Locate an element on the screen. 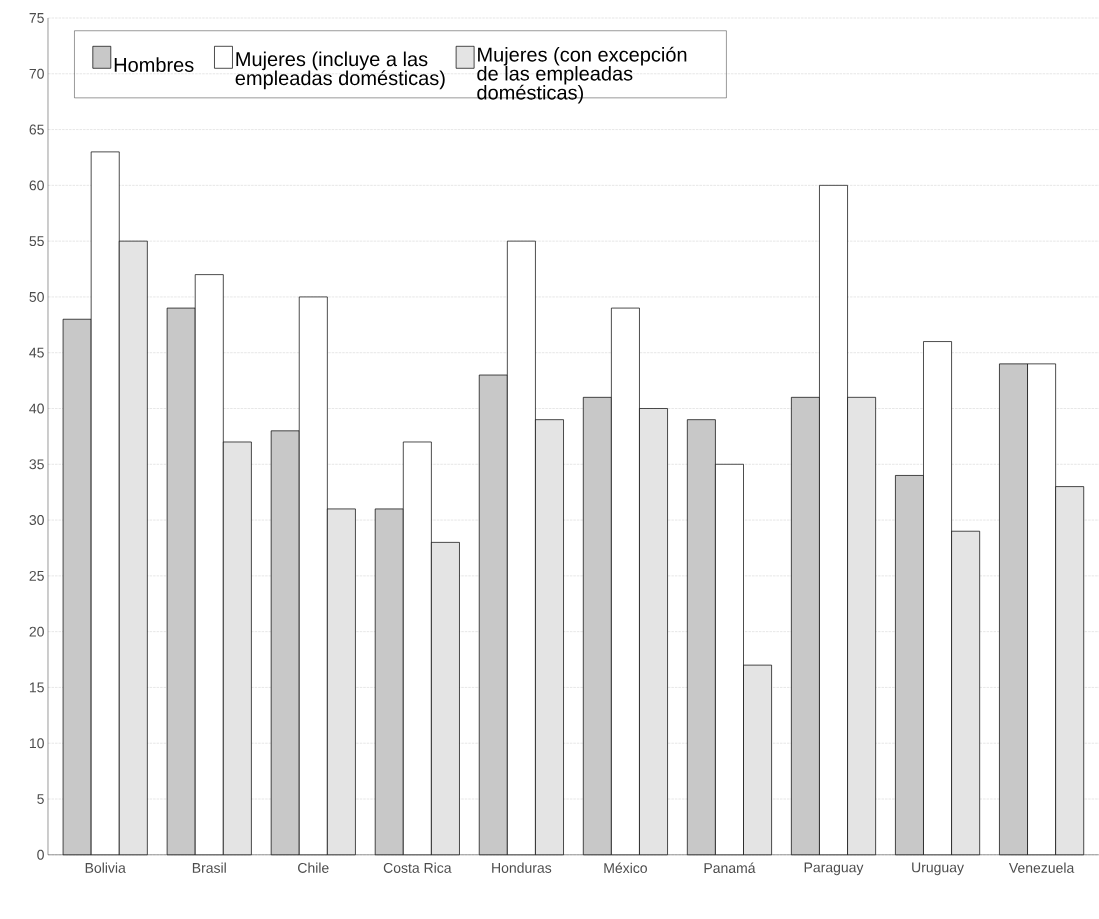 The image size is (1099, 919). legend-label: Mujeres (incluye a las empleadas domésticas) is located at coordinates (340, 70).